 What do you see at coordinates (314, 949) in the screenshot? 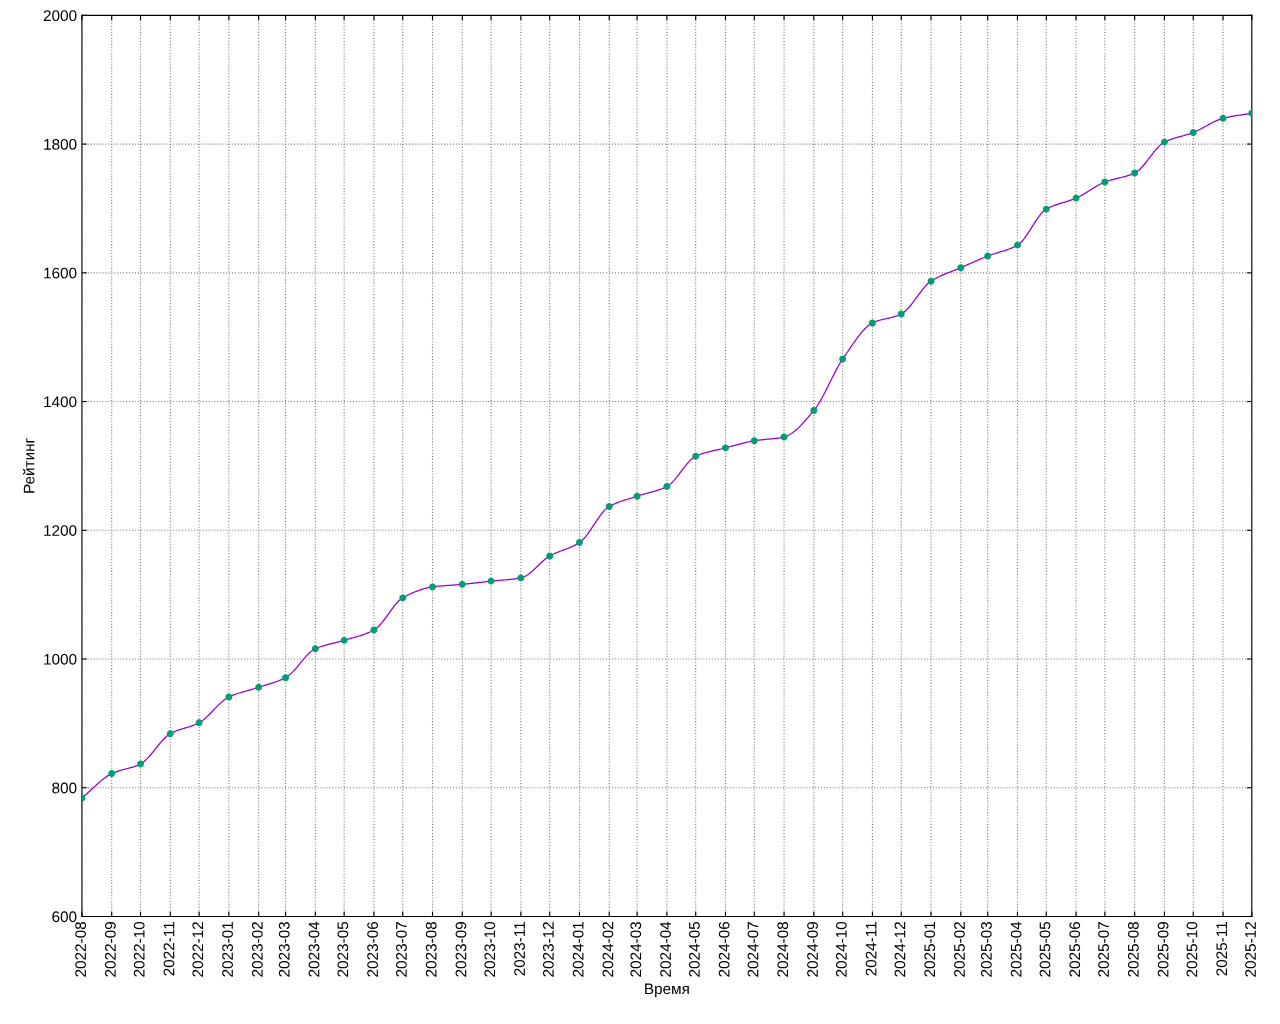
I see `x-tick-label: 2023-04` at bounding box center [314, 949].